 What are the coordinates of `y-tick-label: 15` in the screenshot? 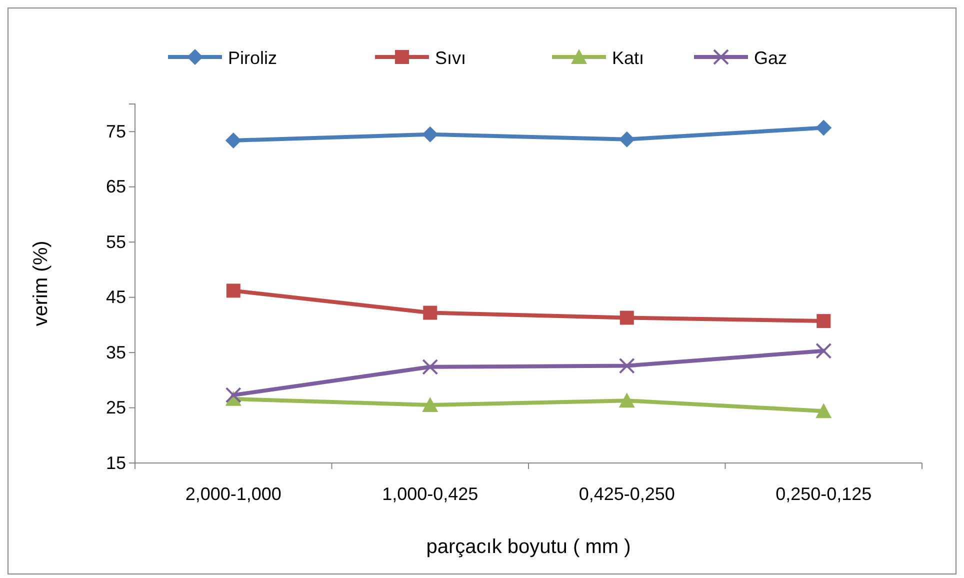 It's located at (116, 462).